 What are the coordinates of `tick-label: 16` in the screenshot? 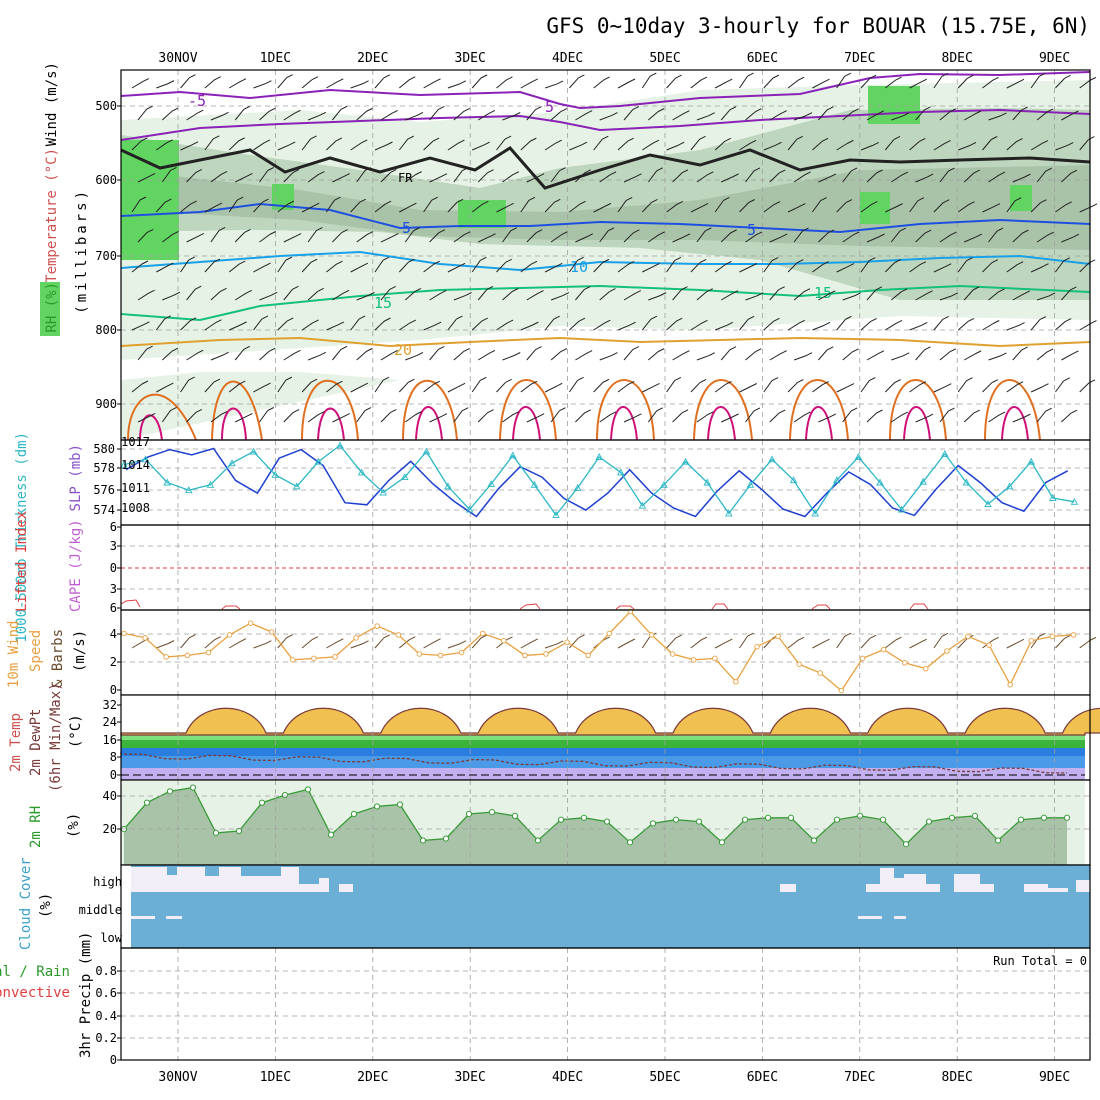 It's located at (110, 740).